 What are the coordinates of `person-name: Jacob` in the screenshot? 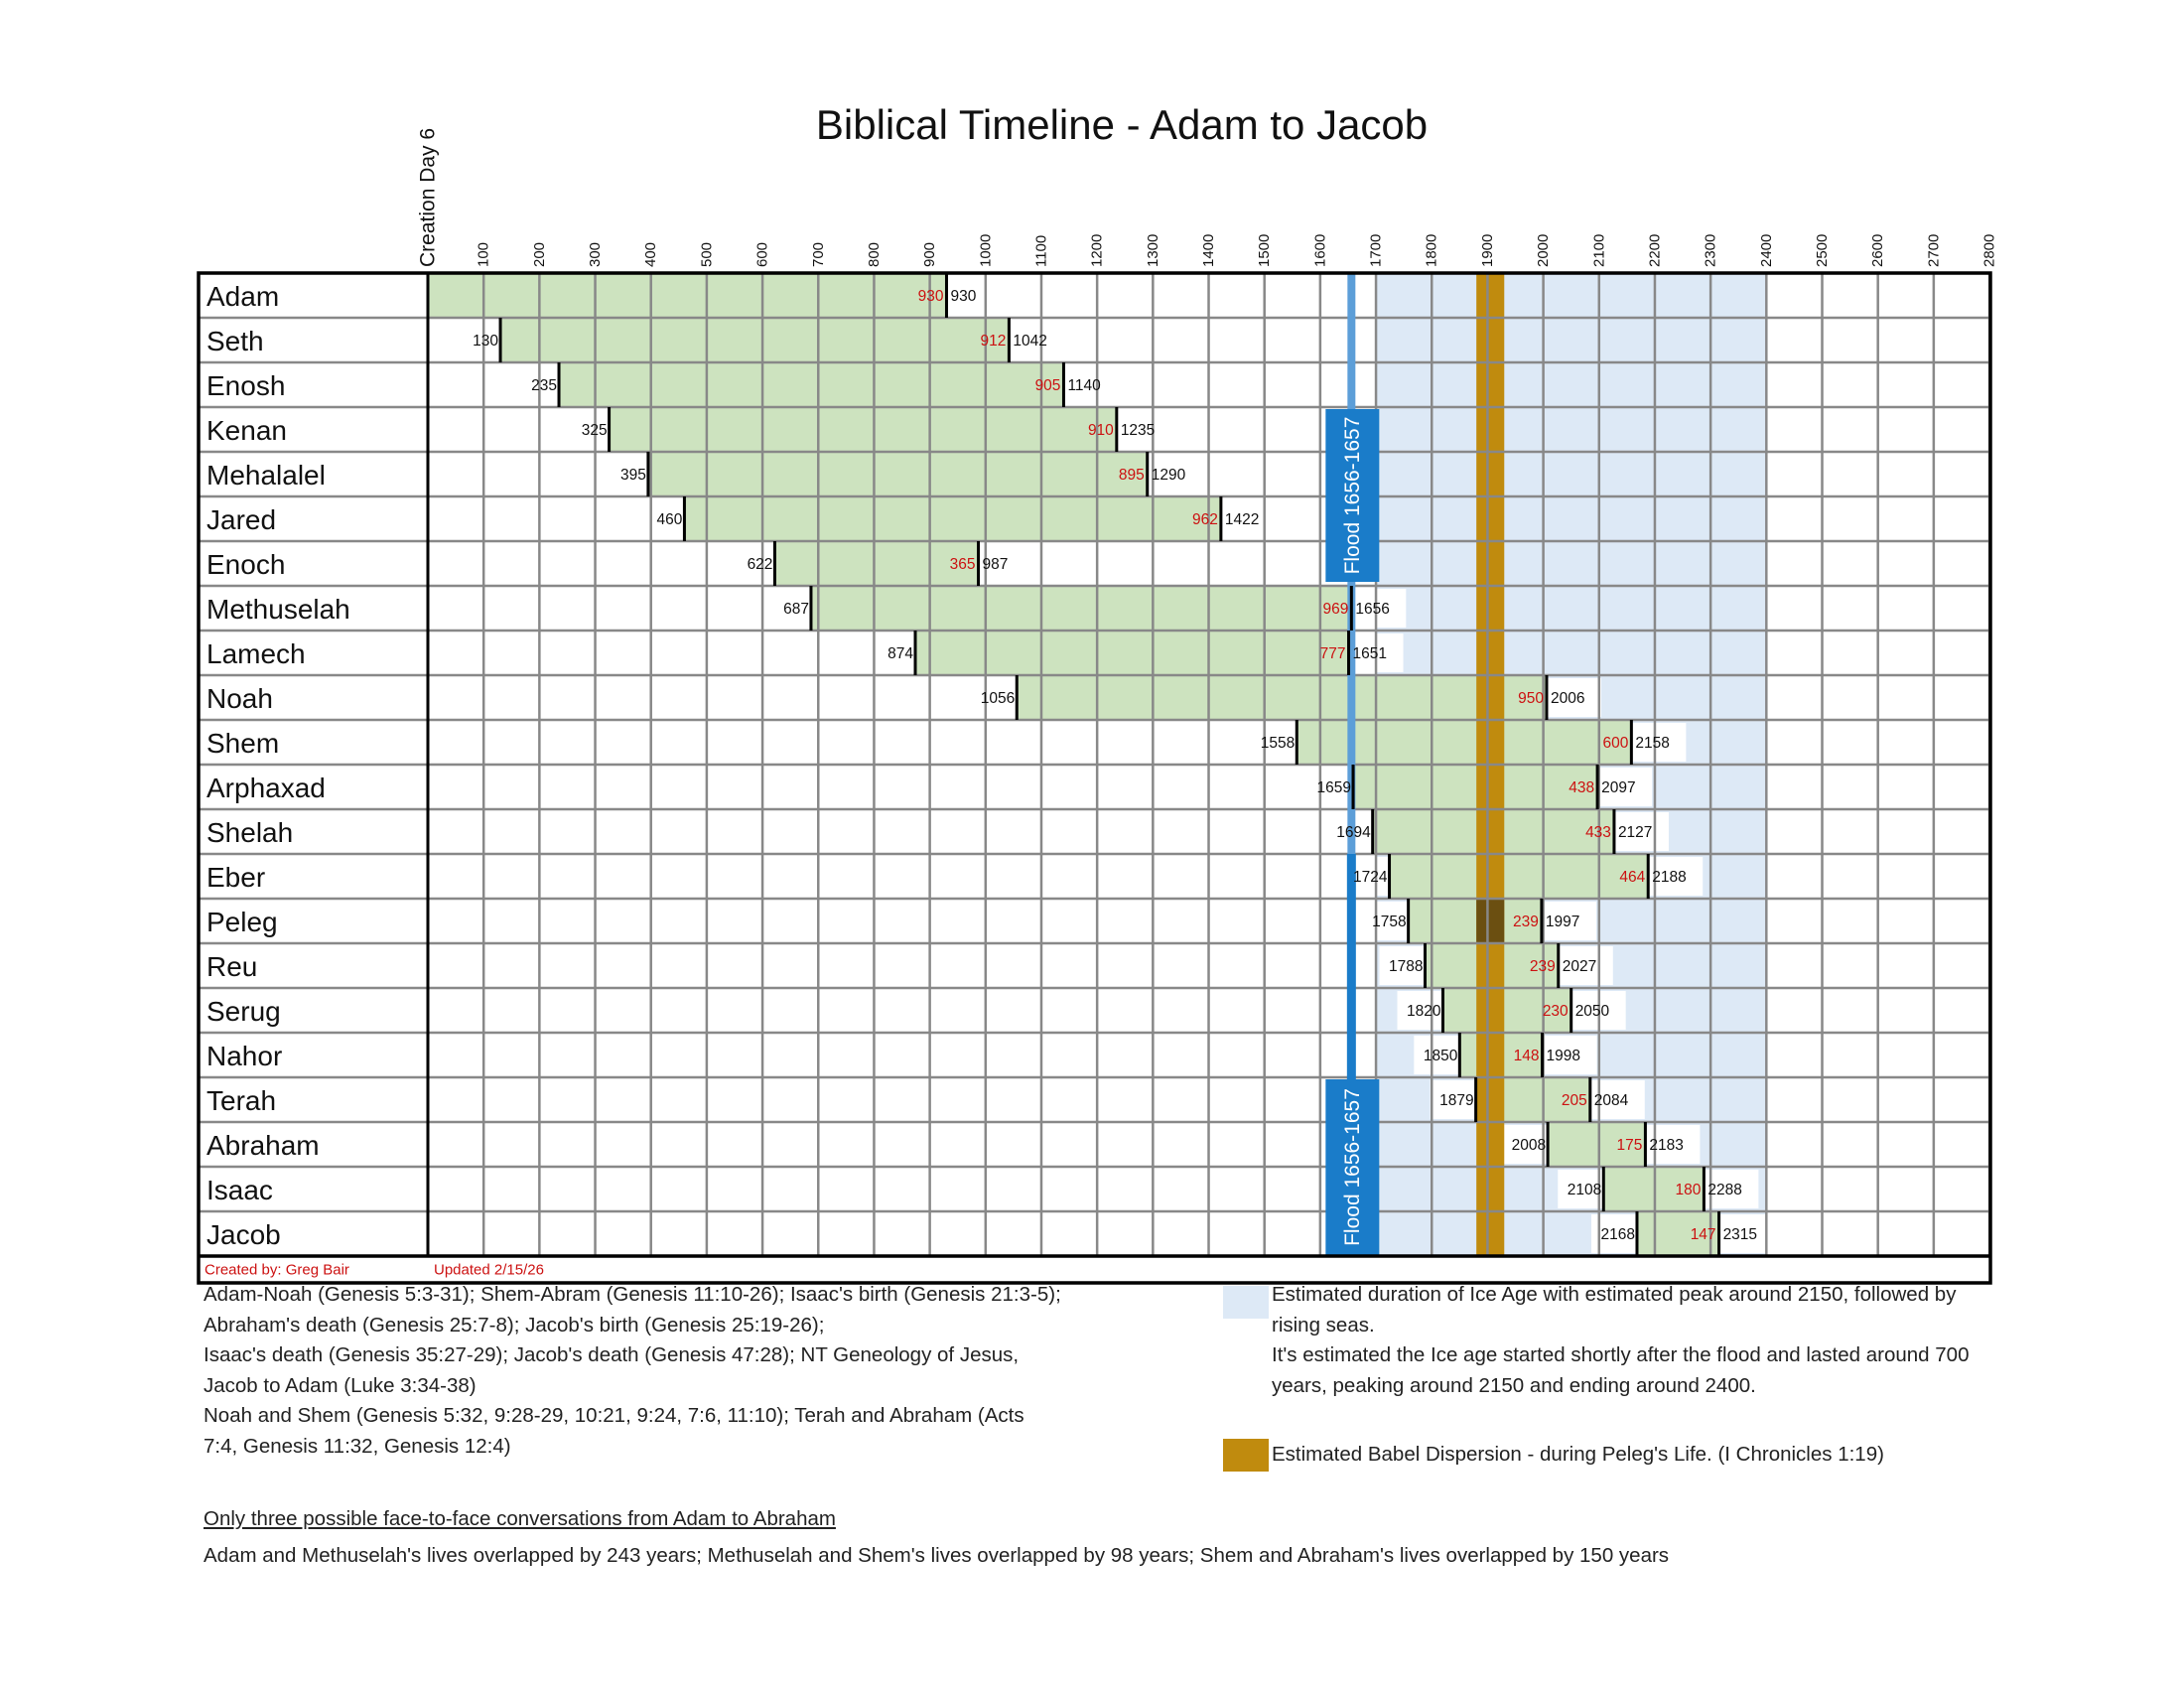 It's located at (243, 1234).